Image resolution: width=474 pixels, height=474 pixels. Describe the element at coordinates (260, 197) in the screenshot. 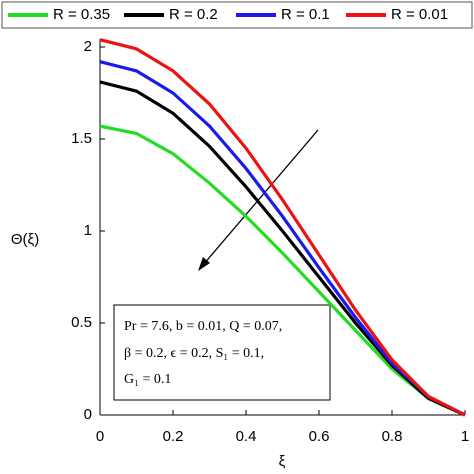

I see `arrow` at that location.